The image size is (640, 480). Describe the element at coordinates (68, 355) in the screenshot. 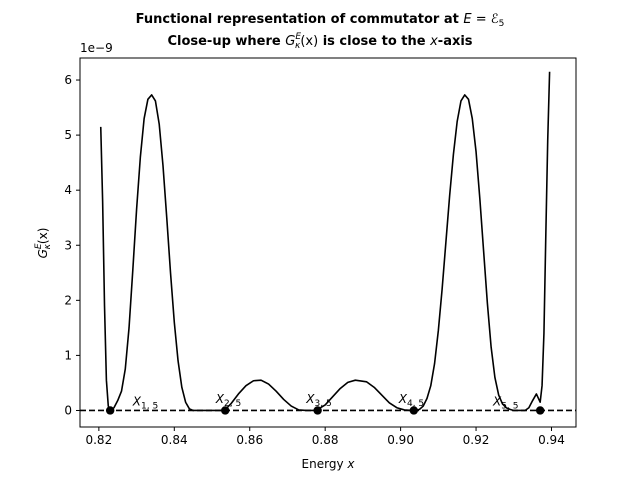

I see `y-tick-label: 1` at that location.